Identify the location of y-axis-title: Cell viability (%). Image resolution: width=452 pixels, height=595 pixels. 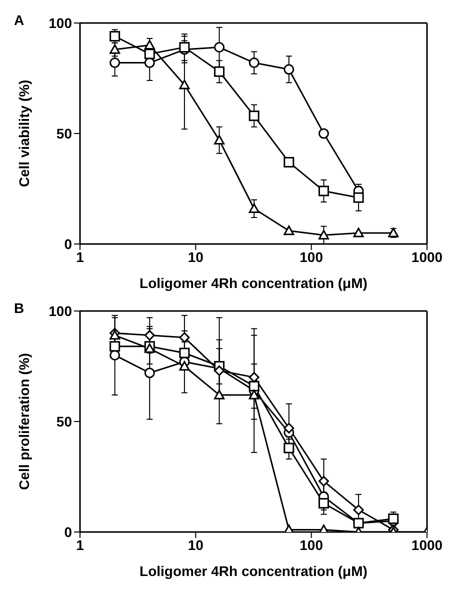
(24, 134).